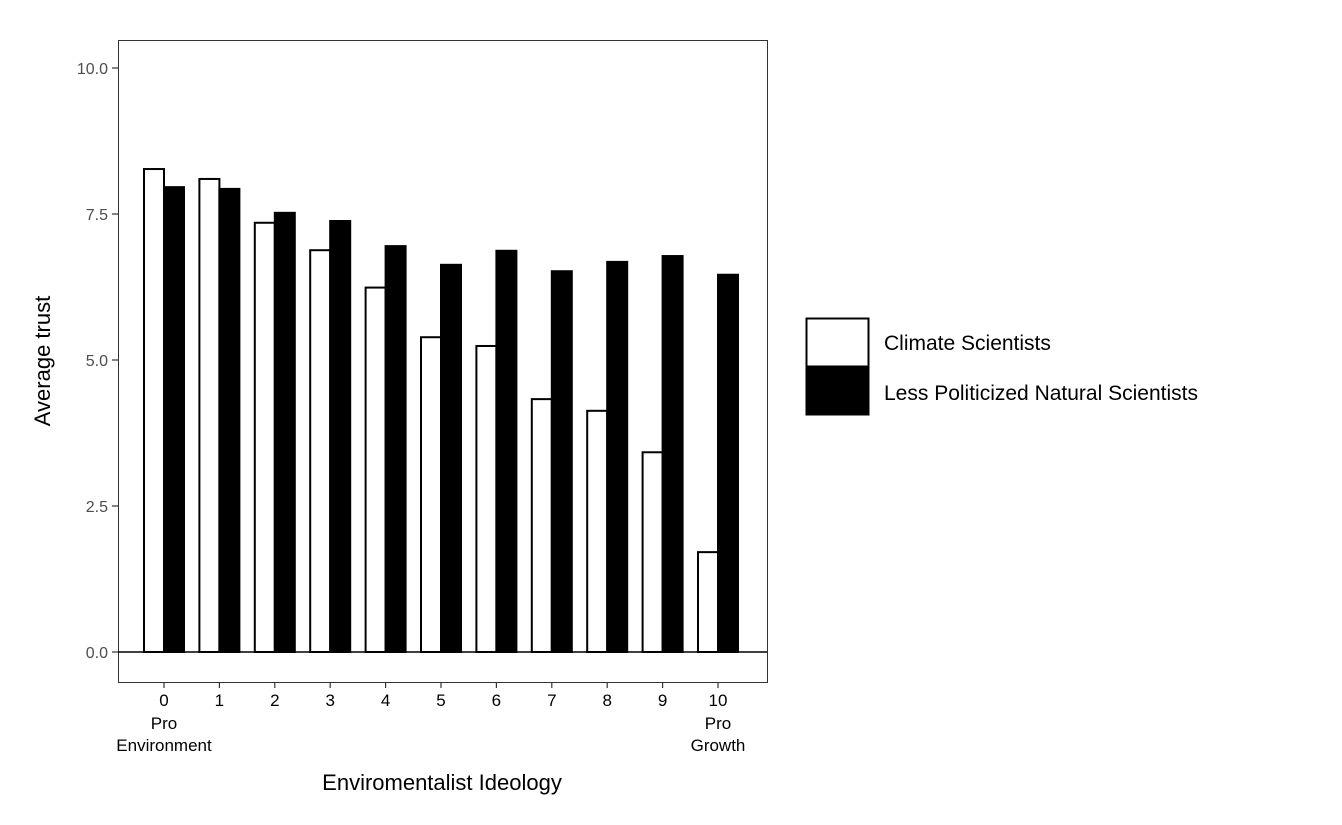 The height and width of the screenshot is (825, 1342). Describe the element at coordinates (967, 343) in the screenshot. I see `legend-label-climate-scientists: Climate Scientists` at that location.